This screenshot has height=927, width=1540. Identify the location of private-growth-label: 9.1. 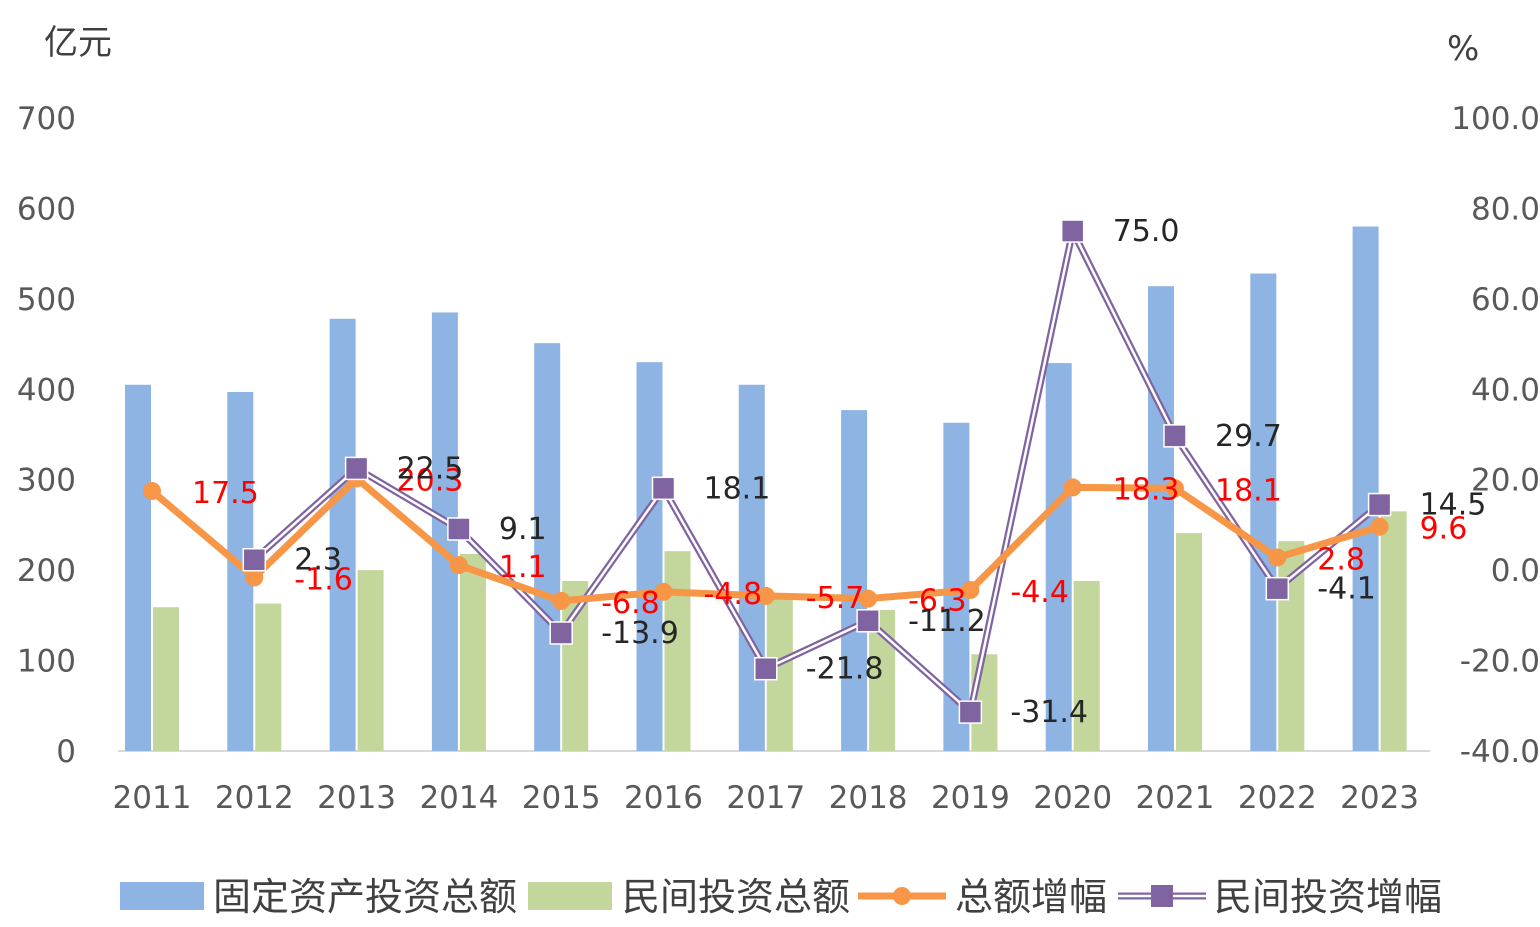
(523, 529).